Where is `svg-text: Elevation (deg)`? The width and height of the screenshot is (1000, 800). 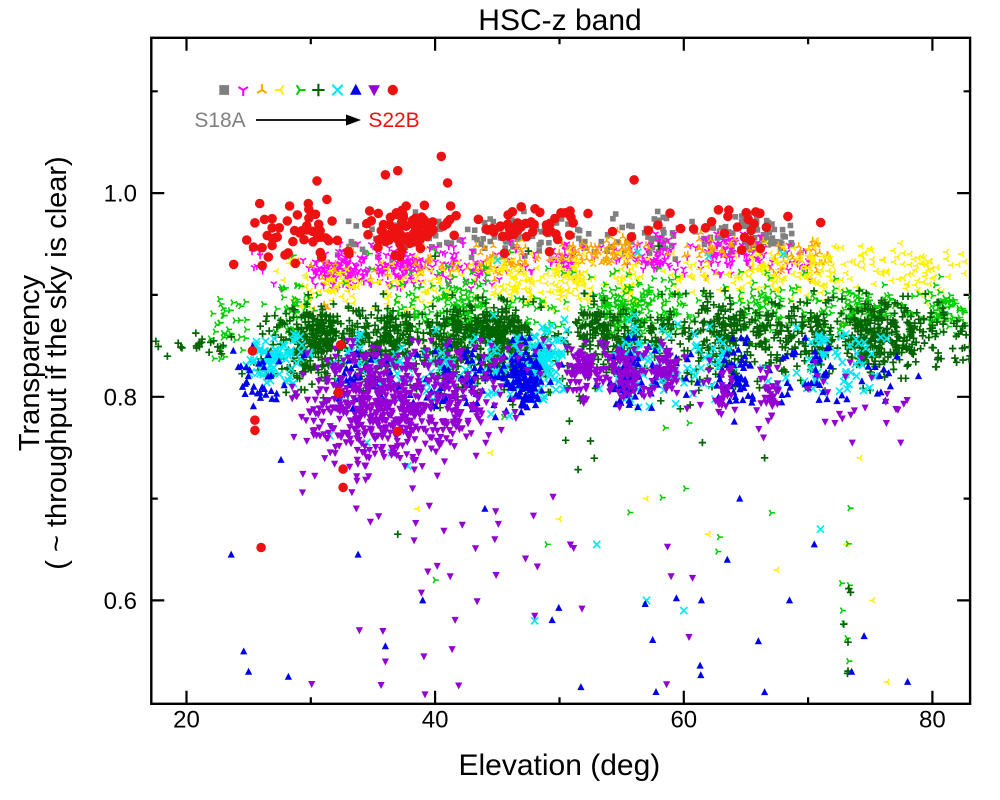
svg-text: Elevation (deg) is located at coordinates (560, 765).